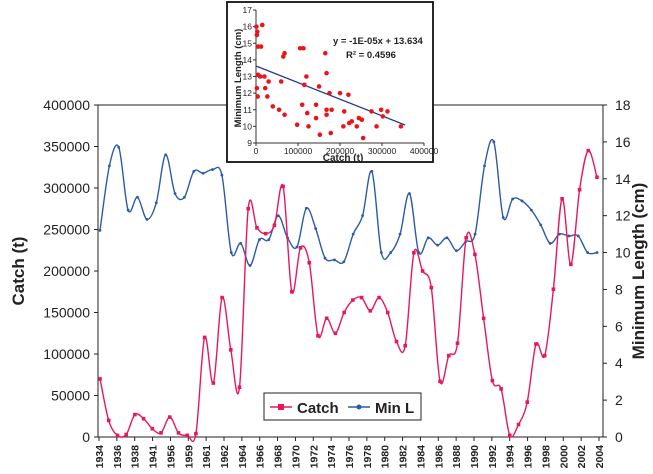 Image resolution: width=653 pixels, height=474 pixels. I want to click on inset-y-tick-label: 11, so click(247, 110).